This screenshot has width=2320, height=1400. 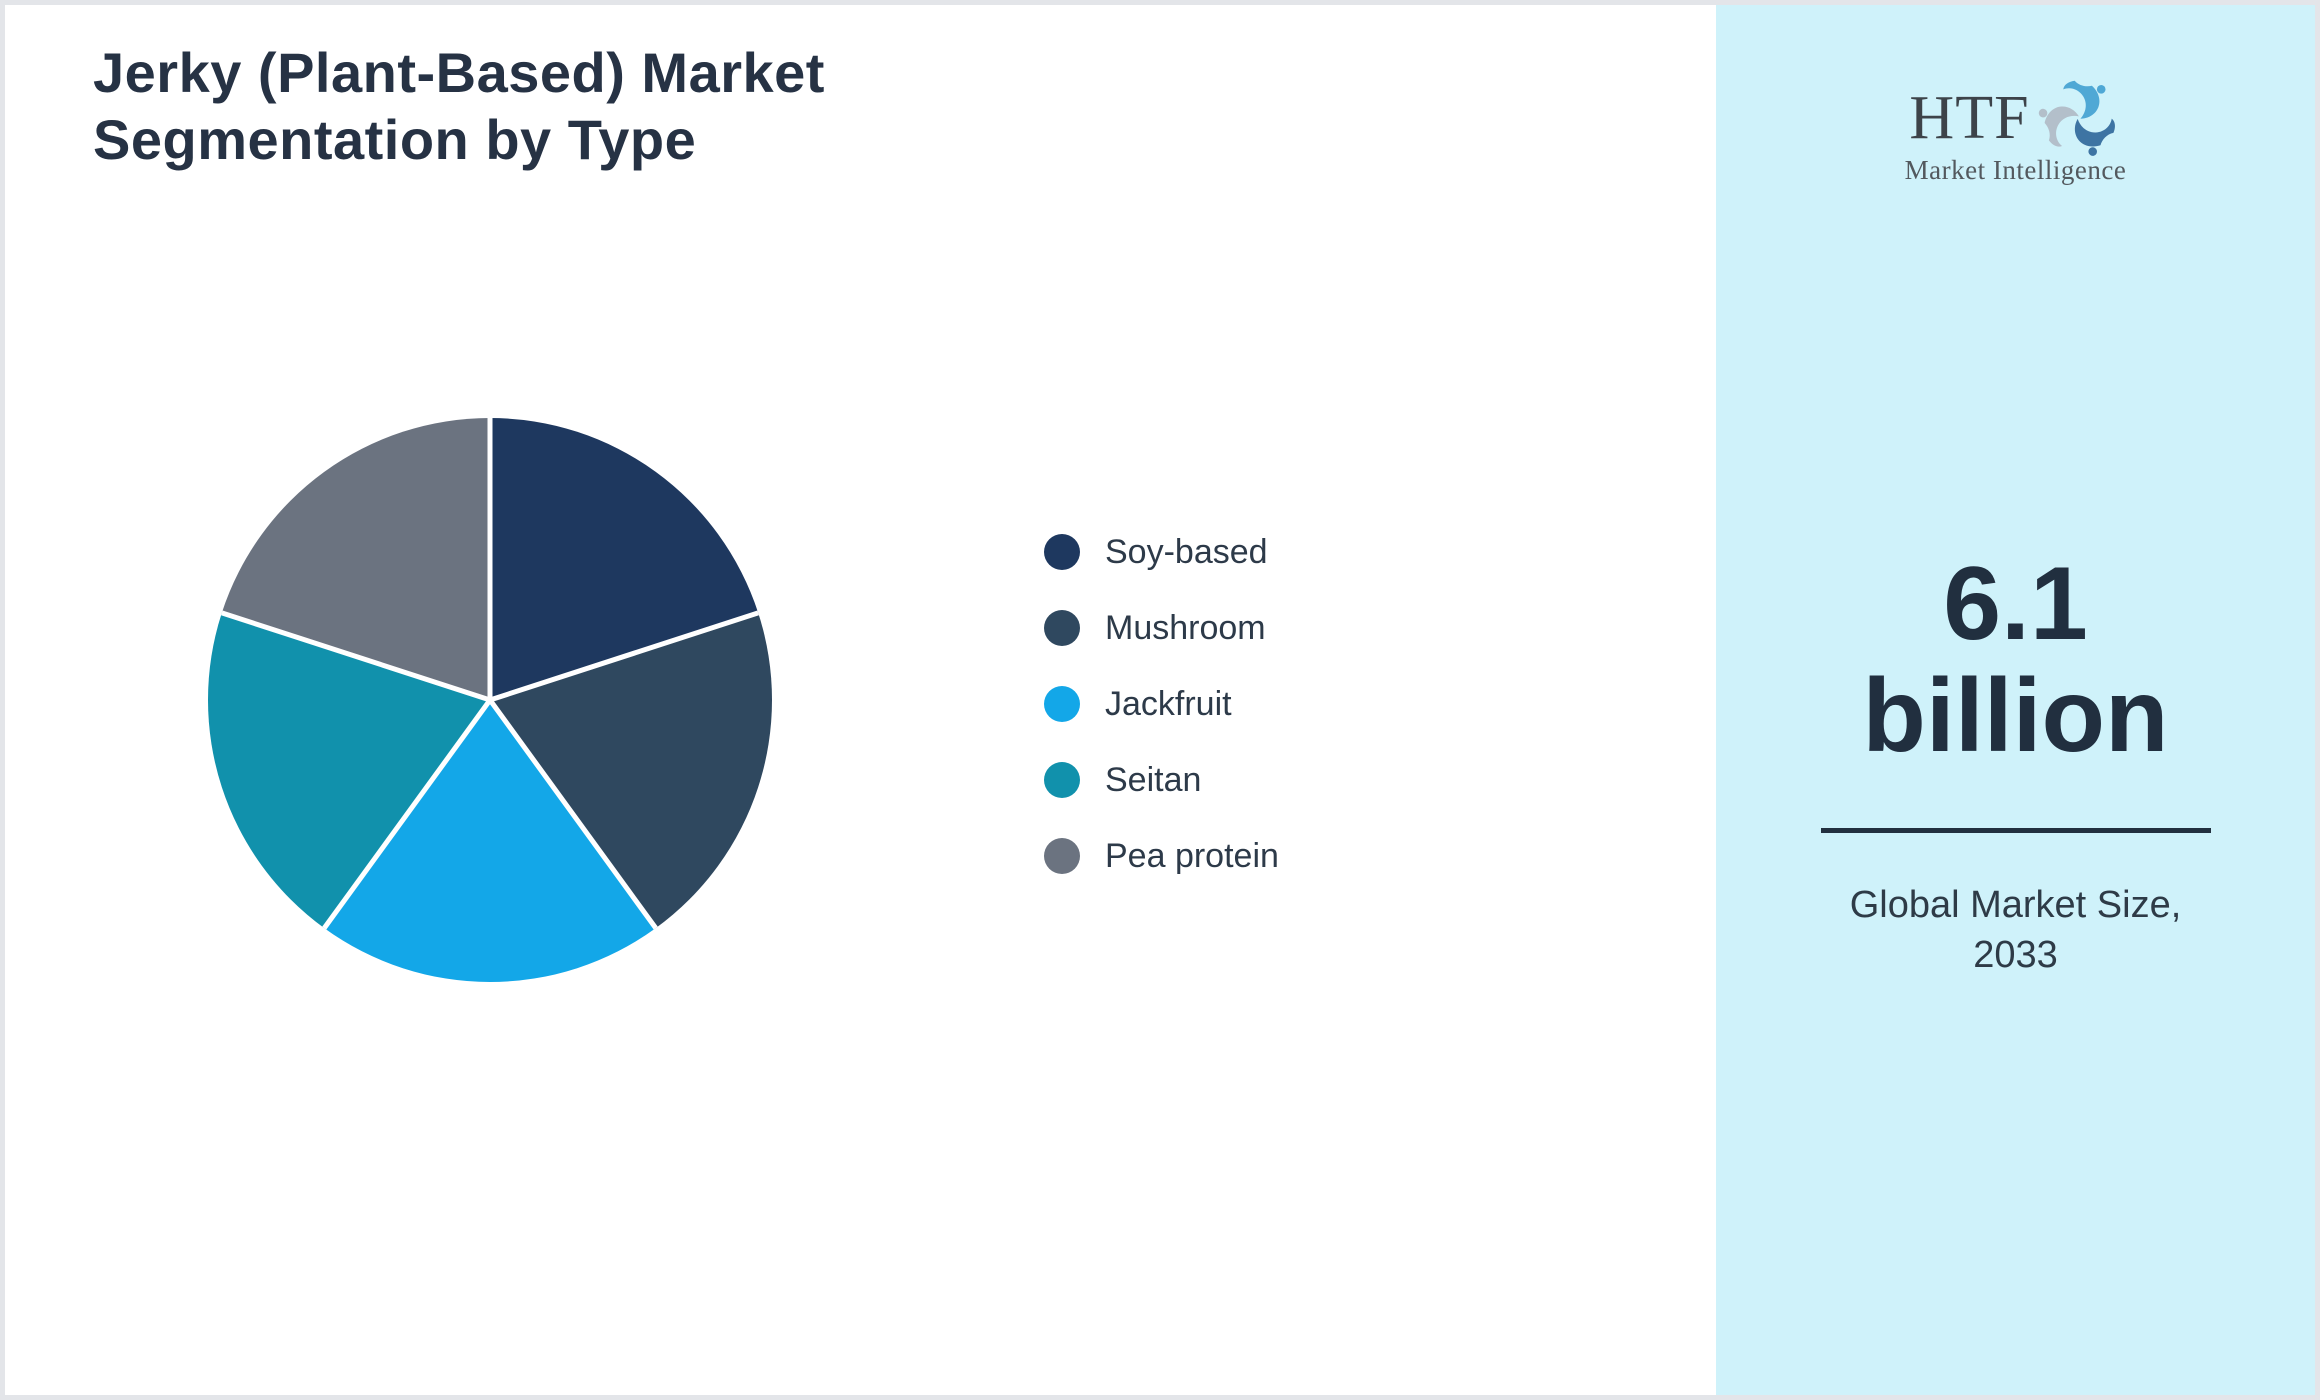 I want to click on pie-slice-mushroom, so click(x=631, y=770).